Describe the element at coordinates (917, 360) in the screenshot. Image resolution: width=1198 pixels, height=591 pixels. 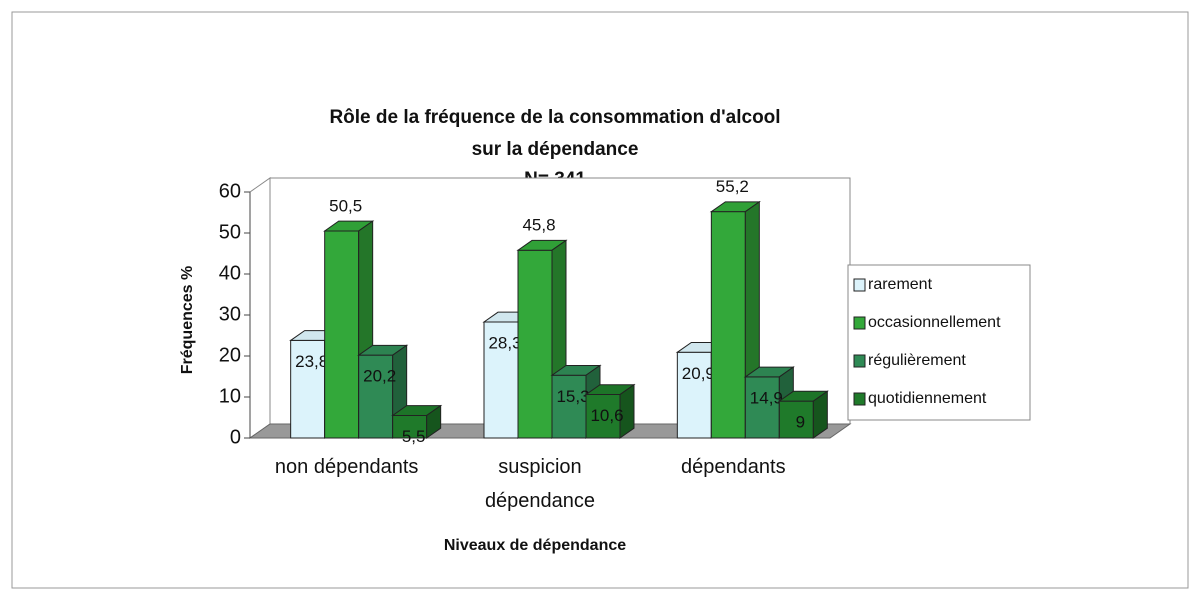
I see `legend-label: régulièrement` at that location.